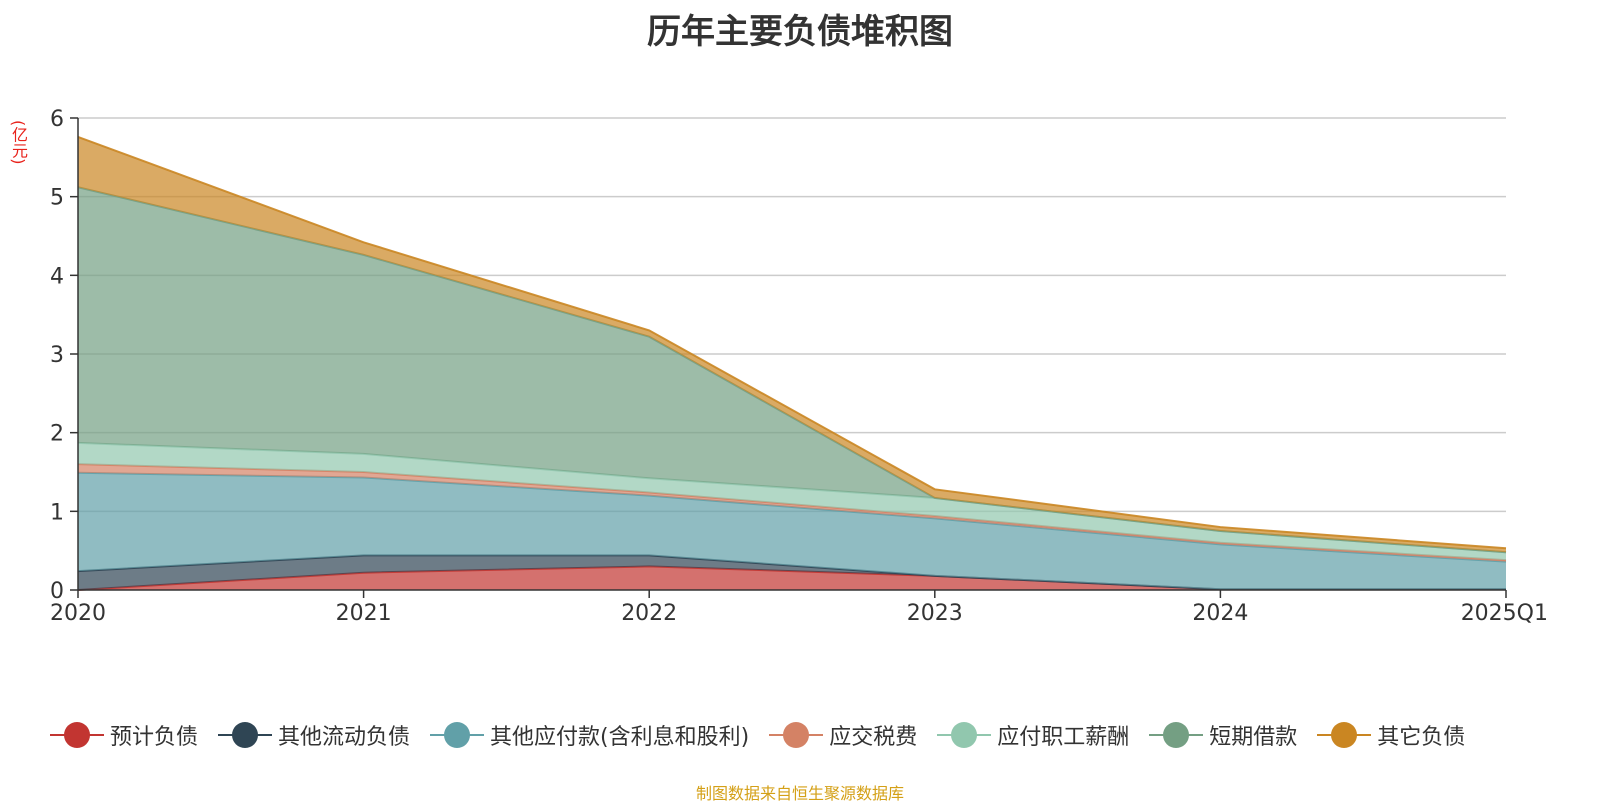 The width and height of the screenshot is (1600, 804). Describe the element at coordinates (799, 793) in the screenshot. I see `source-note: 制图数据来自恒生聚源数据库` at that location.